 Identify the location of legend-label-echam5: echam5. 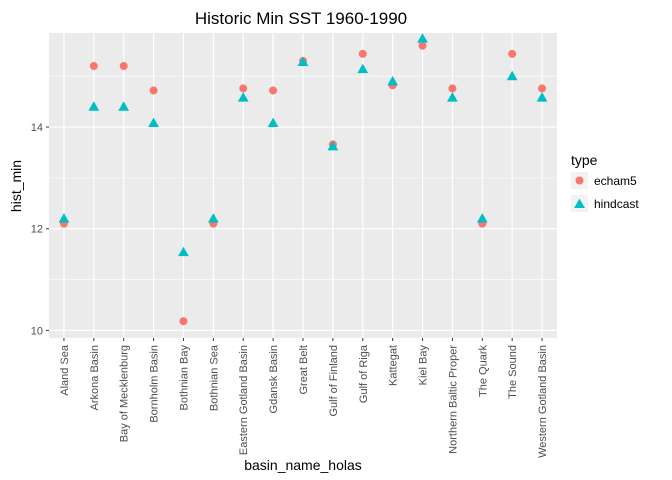
(615, 181).